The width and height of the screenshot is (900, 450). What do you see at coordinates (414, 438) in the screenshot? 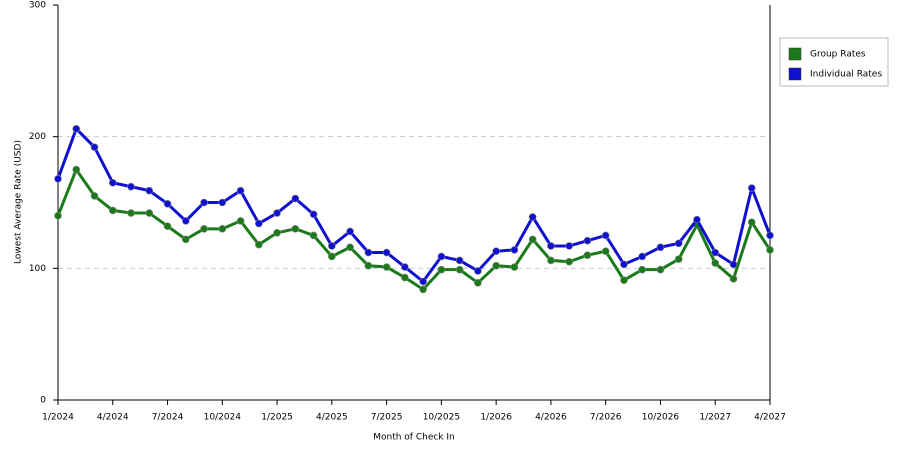
I see `x-axis-label: Month of Check In` at bounding box center [414, 438].